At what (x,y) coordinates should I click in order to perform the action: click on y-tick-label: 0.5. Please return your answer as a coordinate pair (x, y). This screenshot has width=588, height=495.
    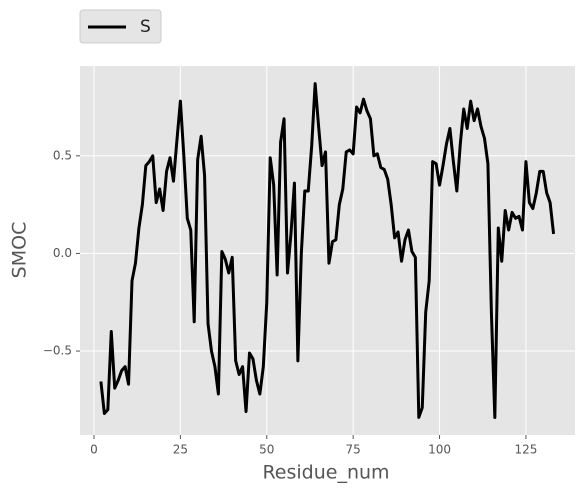
    Looking at the image, I should click on (62, 155).